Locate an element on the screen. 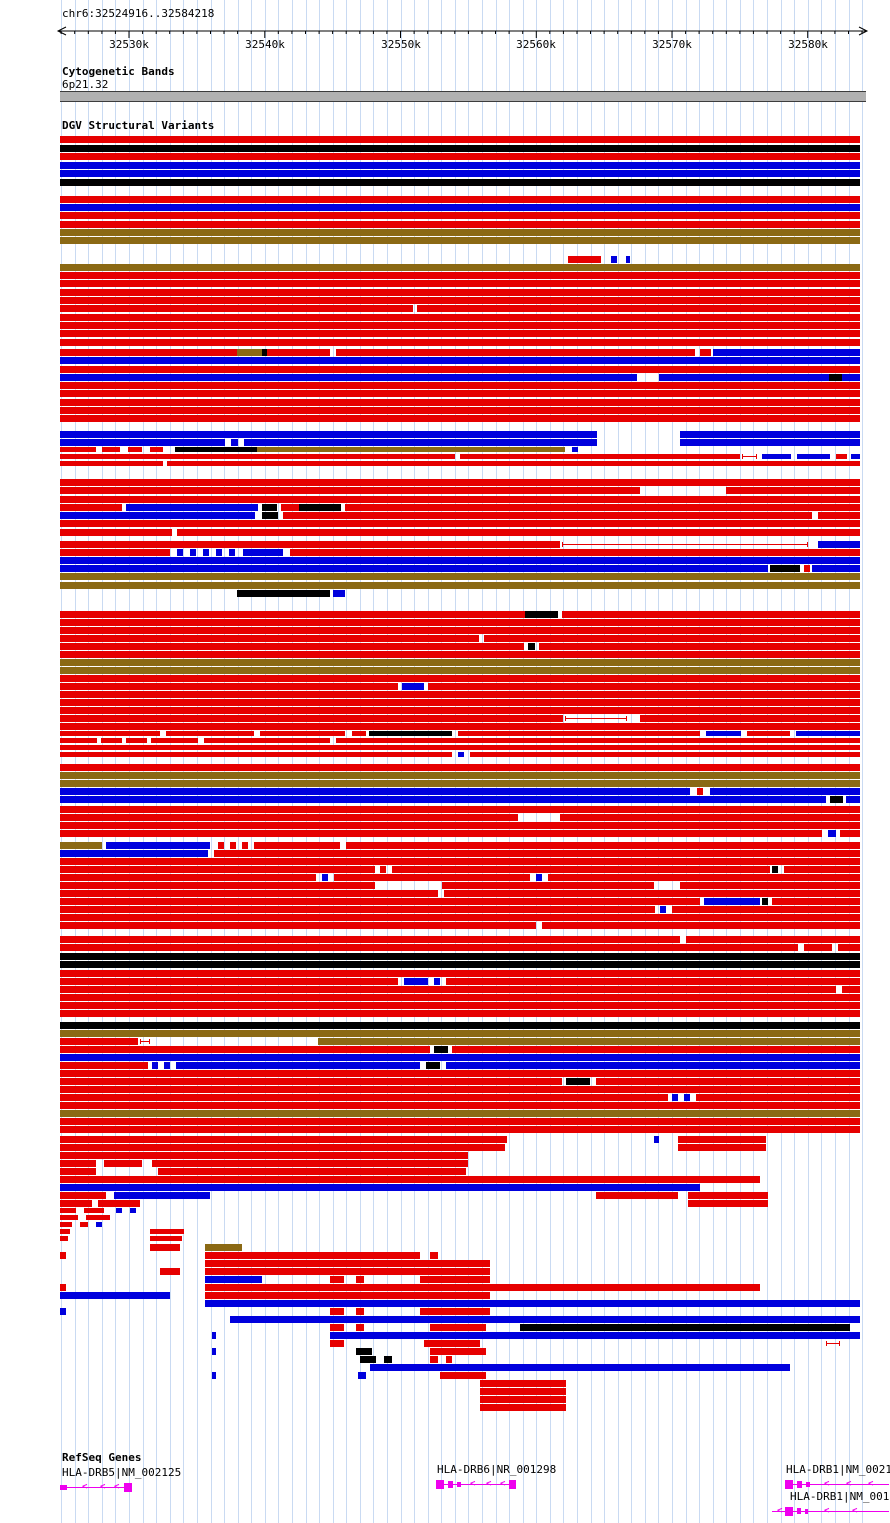 This screenshot has height=1523, width=890. gene-intron-line is located at coordinates (830, 1511).